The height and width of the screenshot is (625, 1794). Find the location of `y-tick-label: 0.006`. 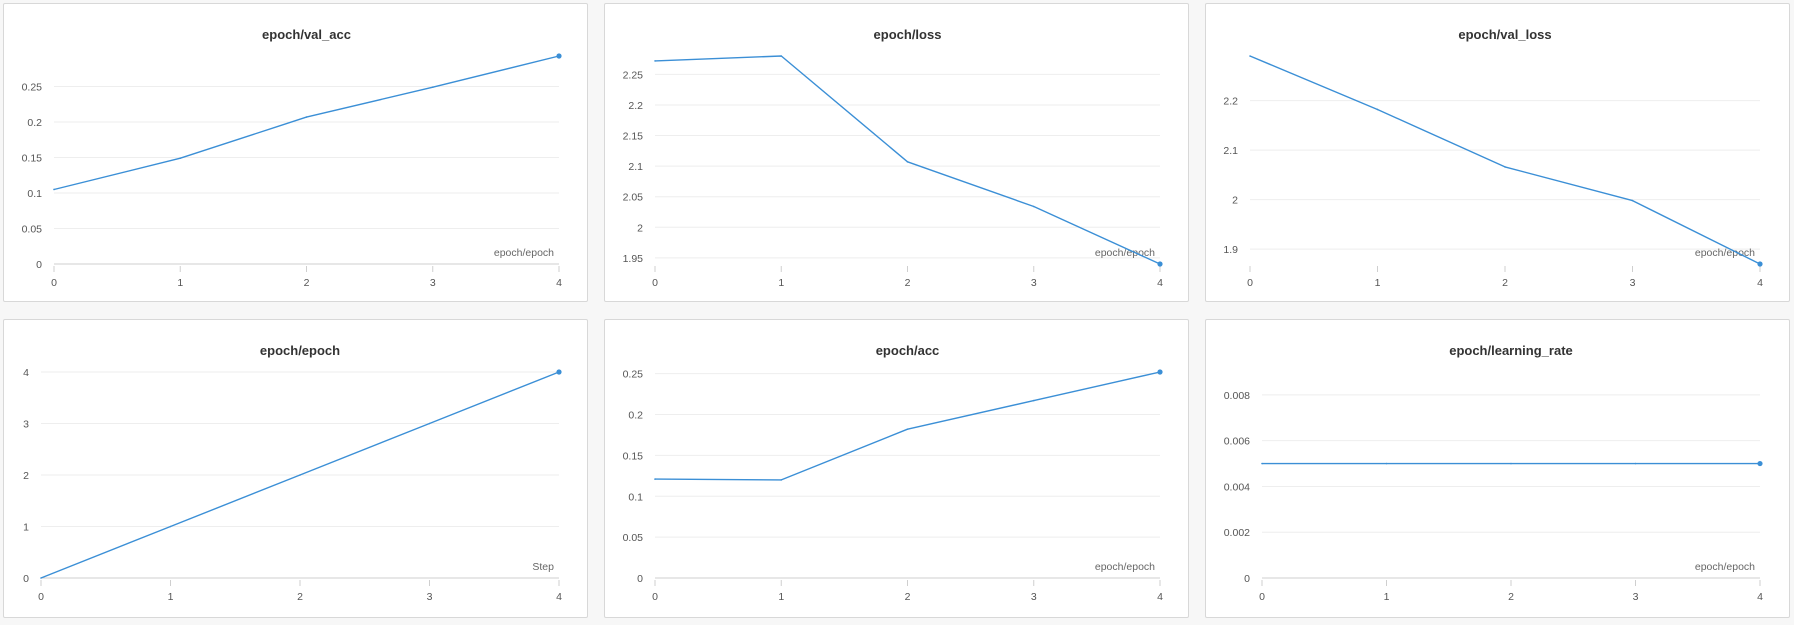

y-tick-label: 0.006 is located at coordinates (1237, 442).